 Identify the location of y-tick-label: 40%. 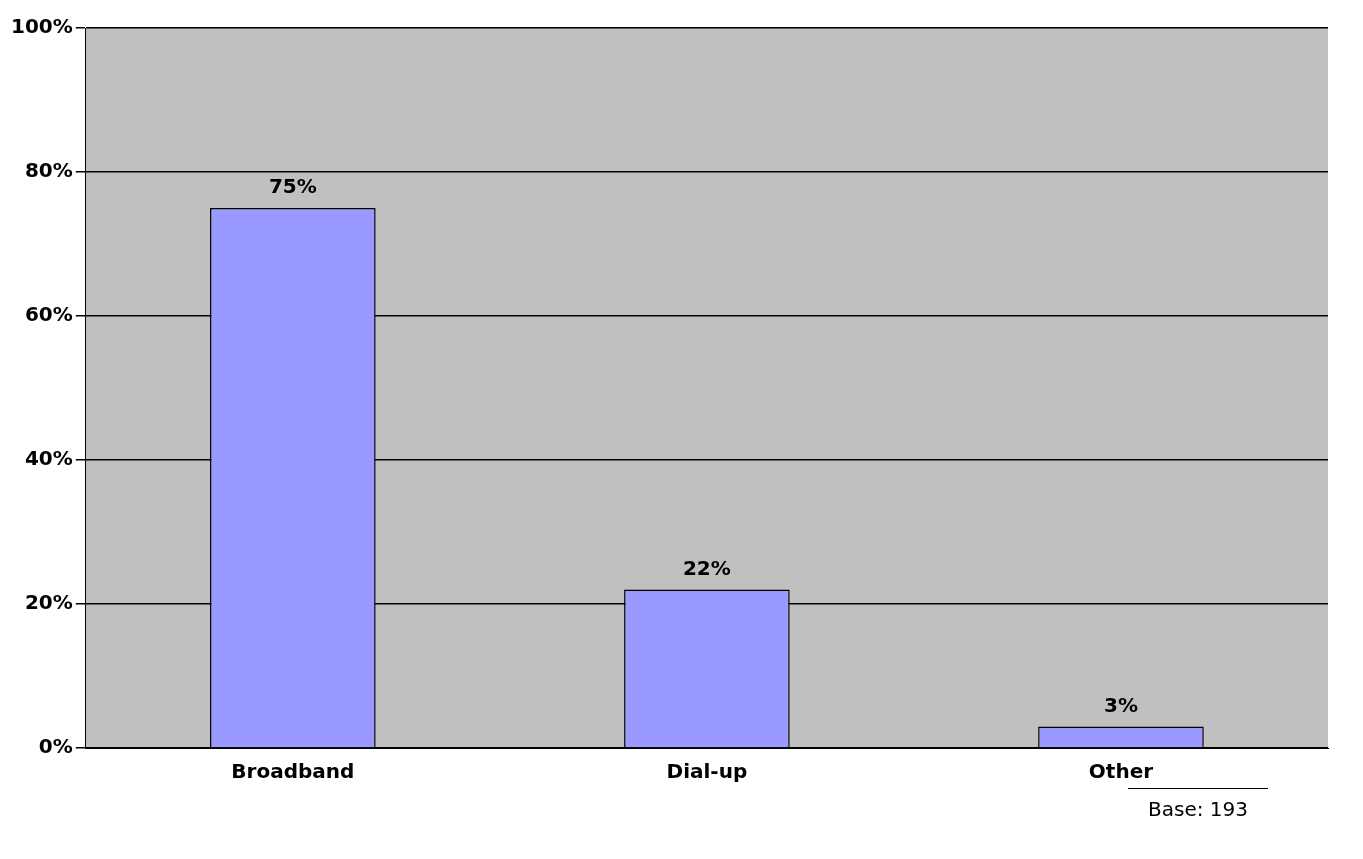
(48, 458).